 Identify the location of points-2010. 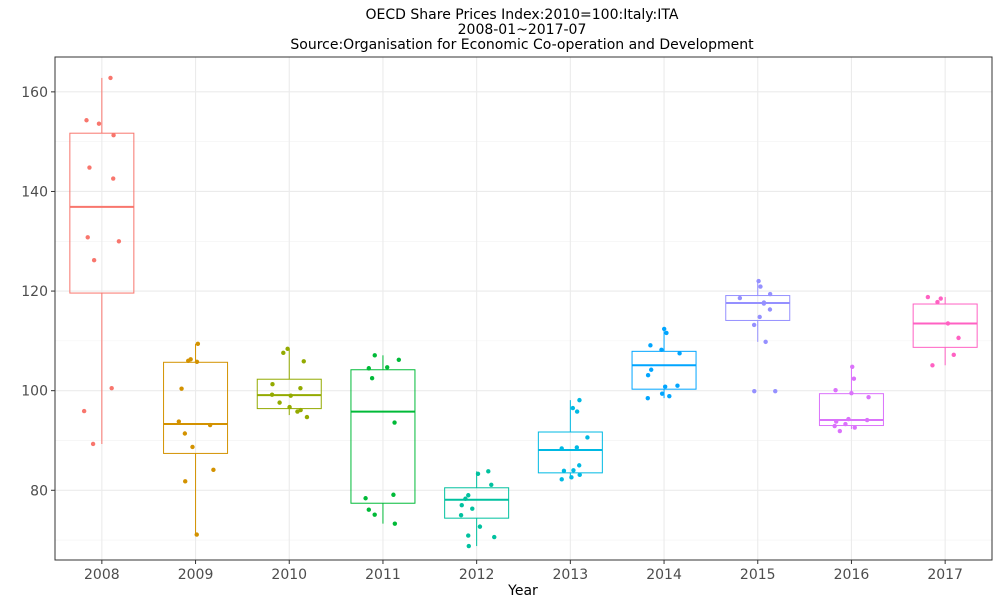
(289, 383).